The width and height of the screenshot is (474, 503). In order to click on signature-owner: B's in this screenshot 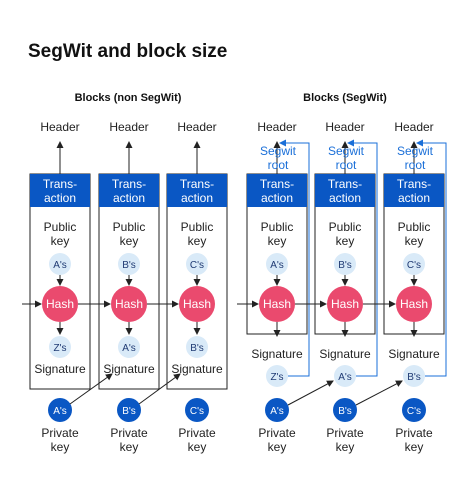, I will do `click(197, 348)`.